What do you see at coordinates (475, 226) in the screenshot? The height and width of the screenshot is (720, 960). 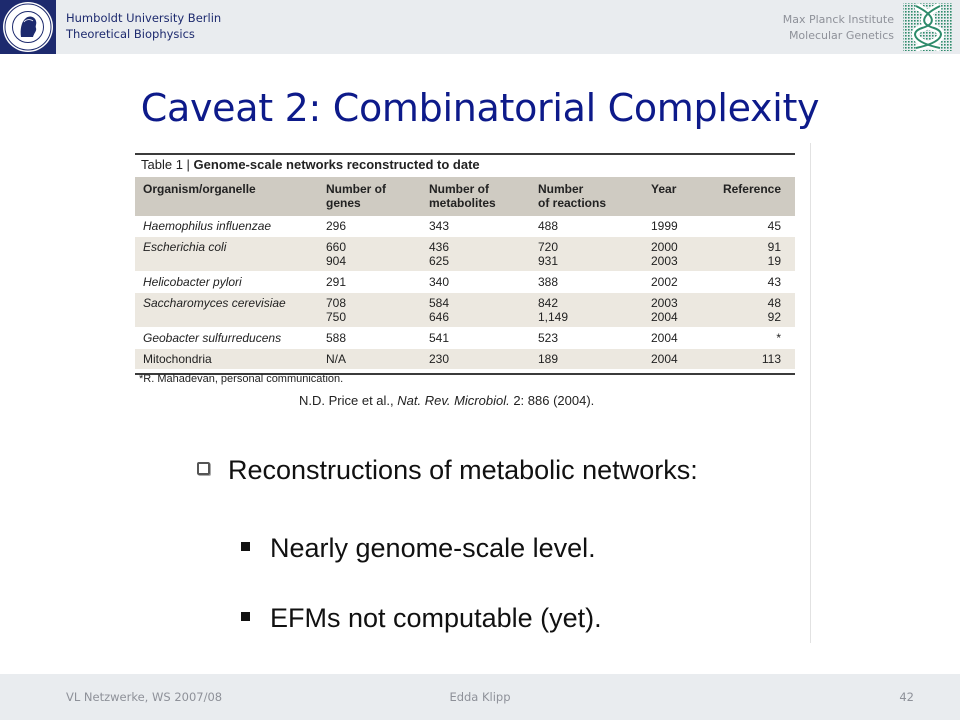 I see `metabolites-cell: 343` at bounding box center [475, 226].